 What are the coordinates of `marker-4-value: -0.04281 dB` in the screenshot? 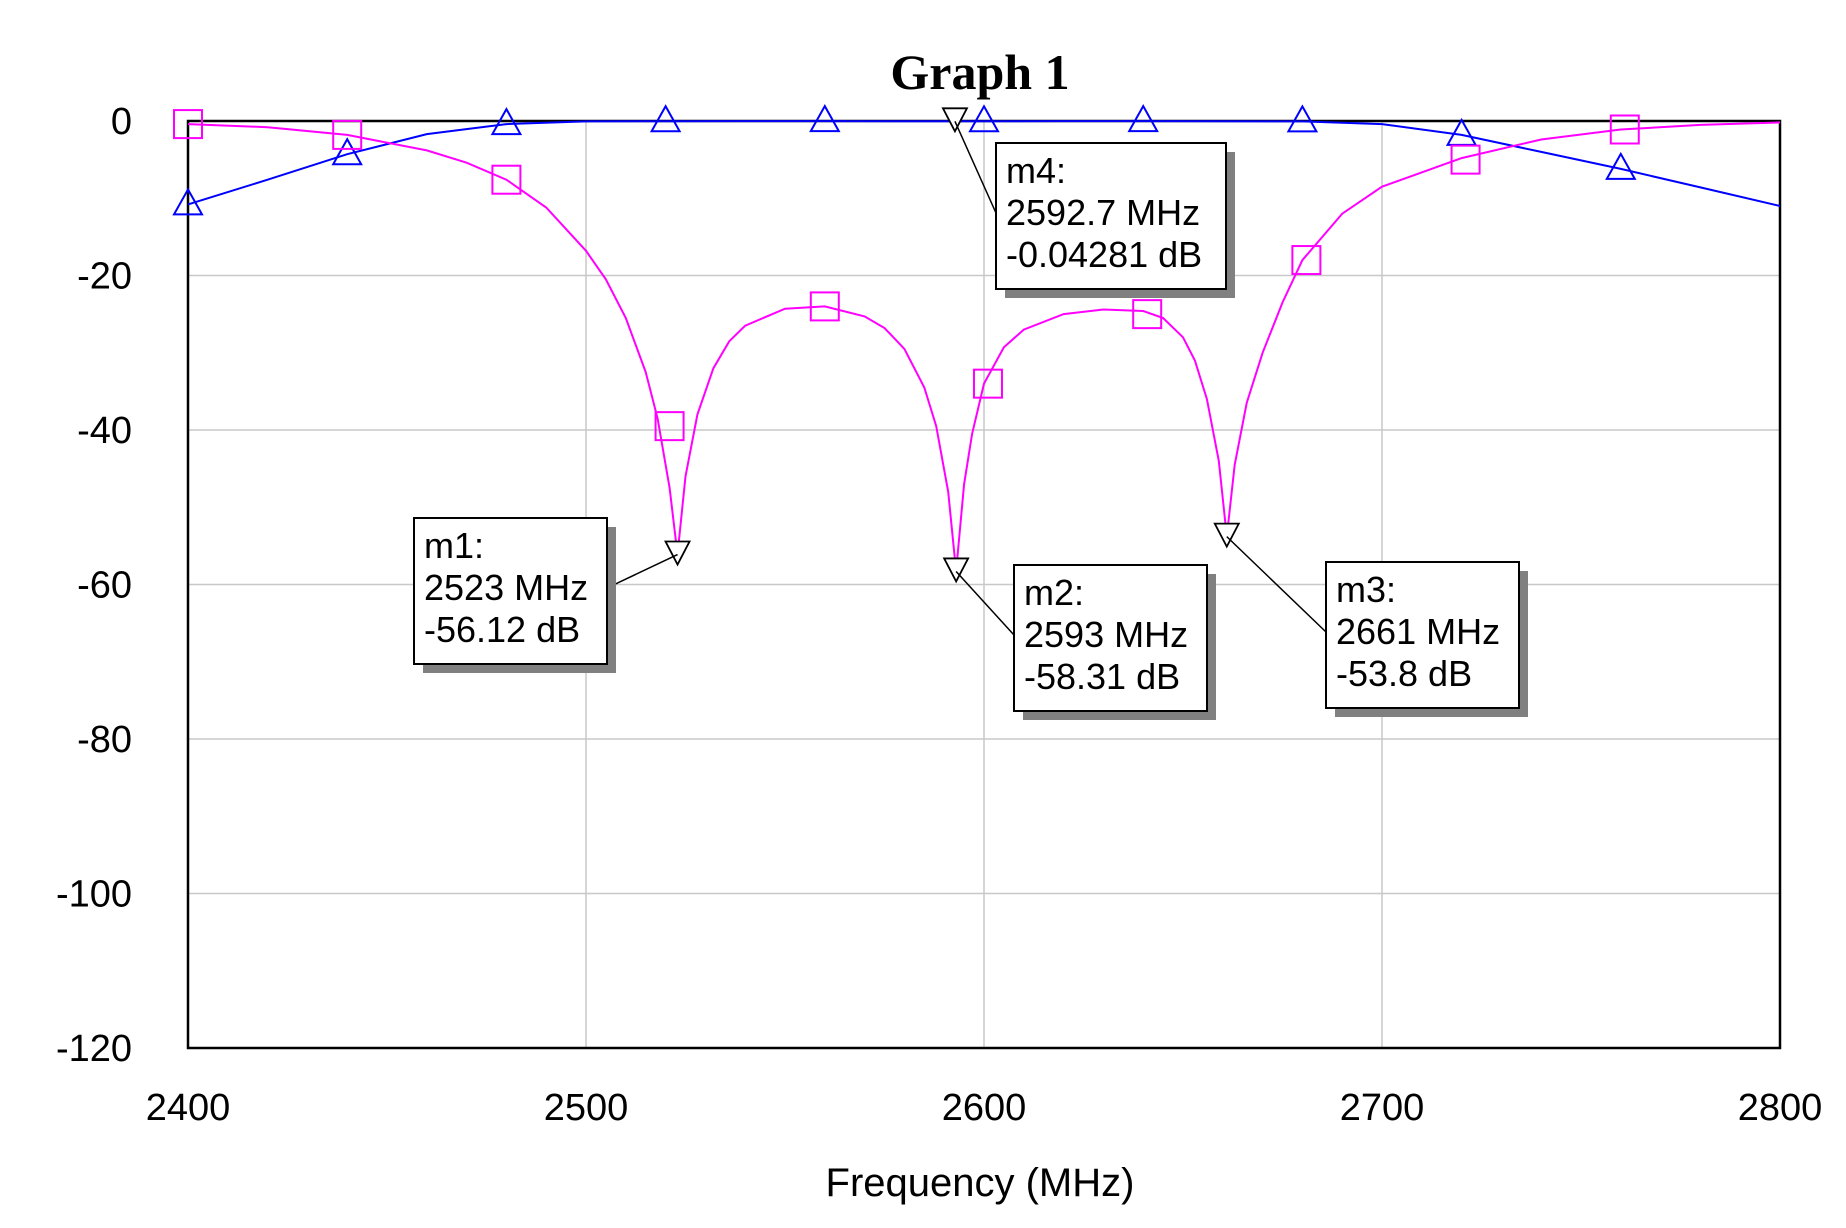 It's located at (1104, 254).